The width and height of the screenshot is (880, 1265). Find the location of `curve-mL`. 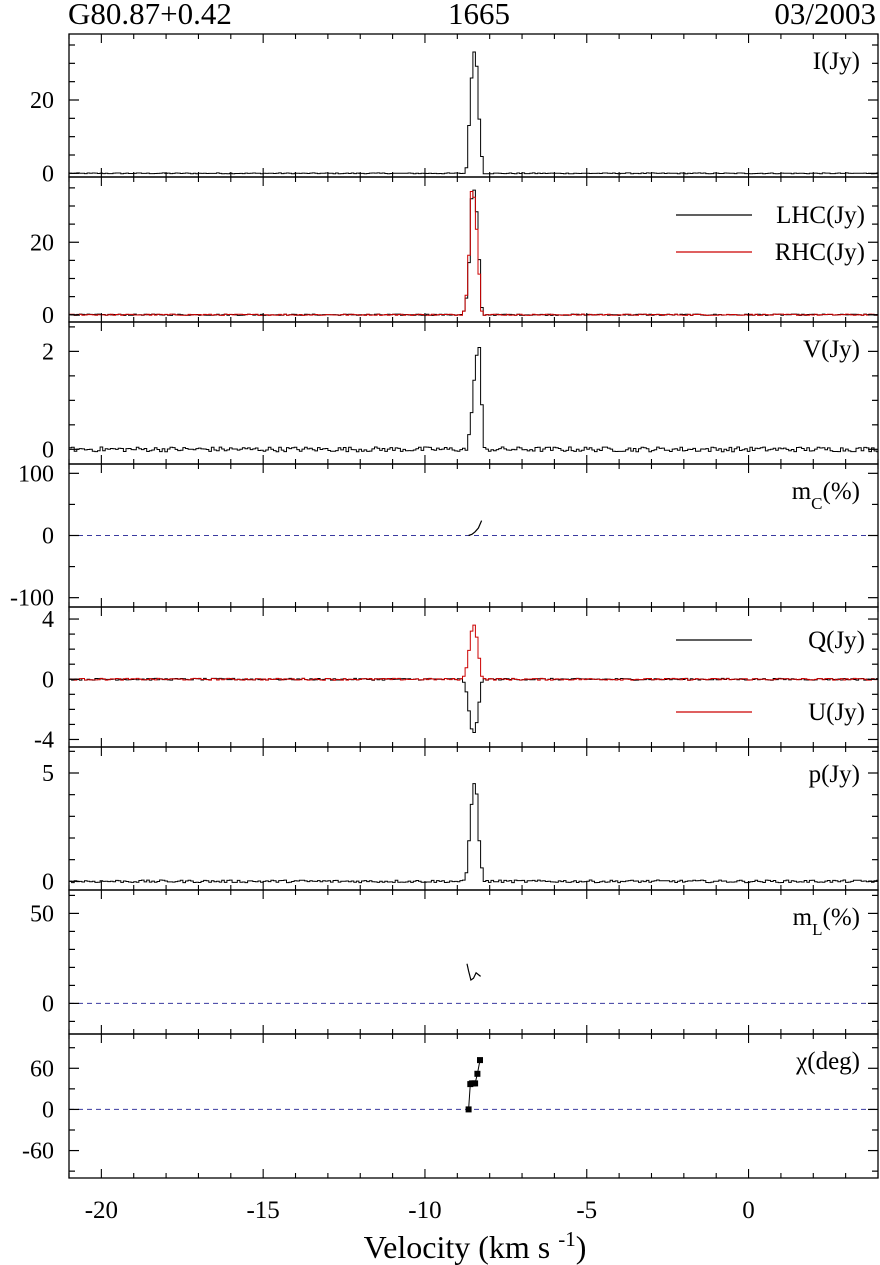

curve-mL is located at coordinates (473, 972).